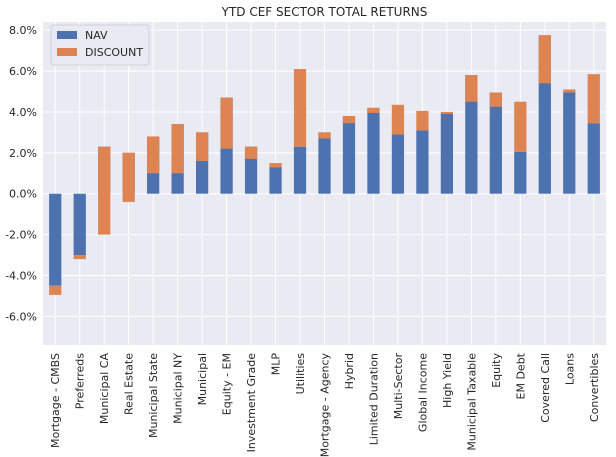 This screenshot has width=616, height=457. What do you see at coordinates (178, 388) in the screenshot?
I see `x-tick-label: Municipal NY` at bounding box center [178, 388].